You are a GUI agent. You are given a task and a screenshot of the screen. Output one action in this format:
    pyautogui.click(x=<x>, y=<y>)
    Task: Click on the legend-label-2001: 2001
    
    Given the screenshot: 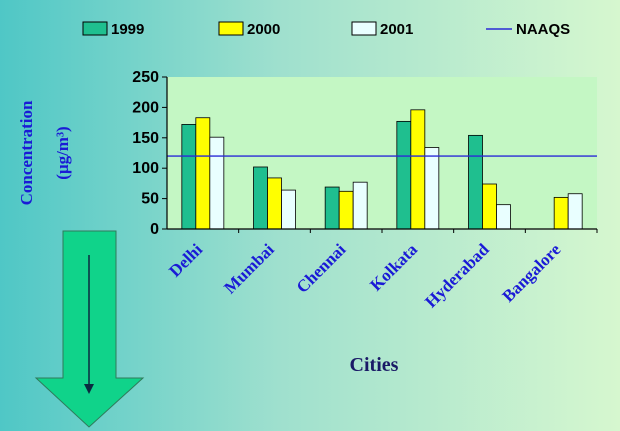 What is the action you would take?
    pyautogui.click(x=396, y=29)
    